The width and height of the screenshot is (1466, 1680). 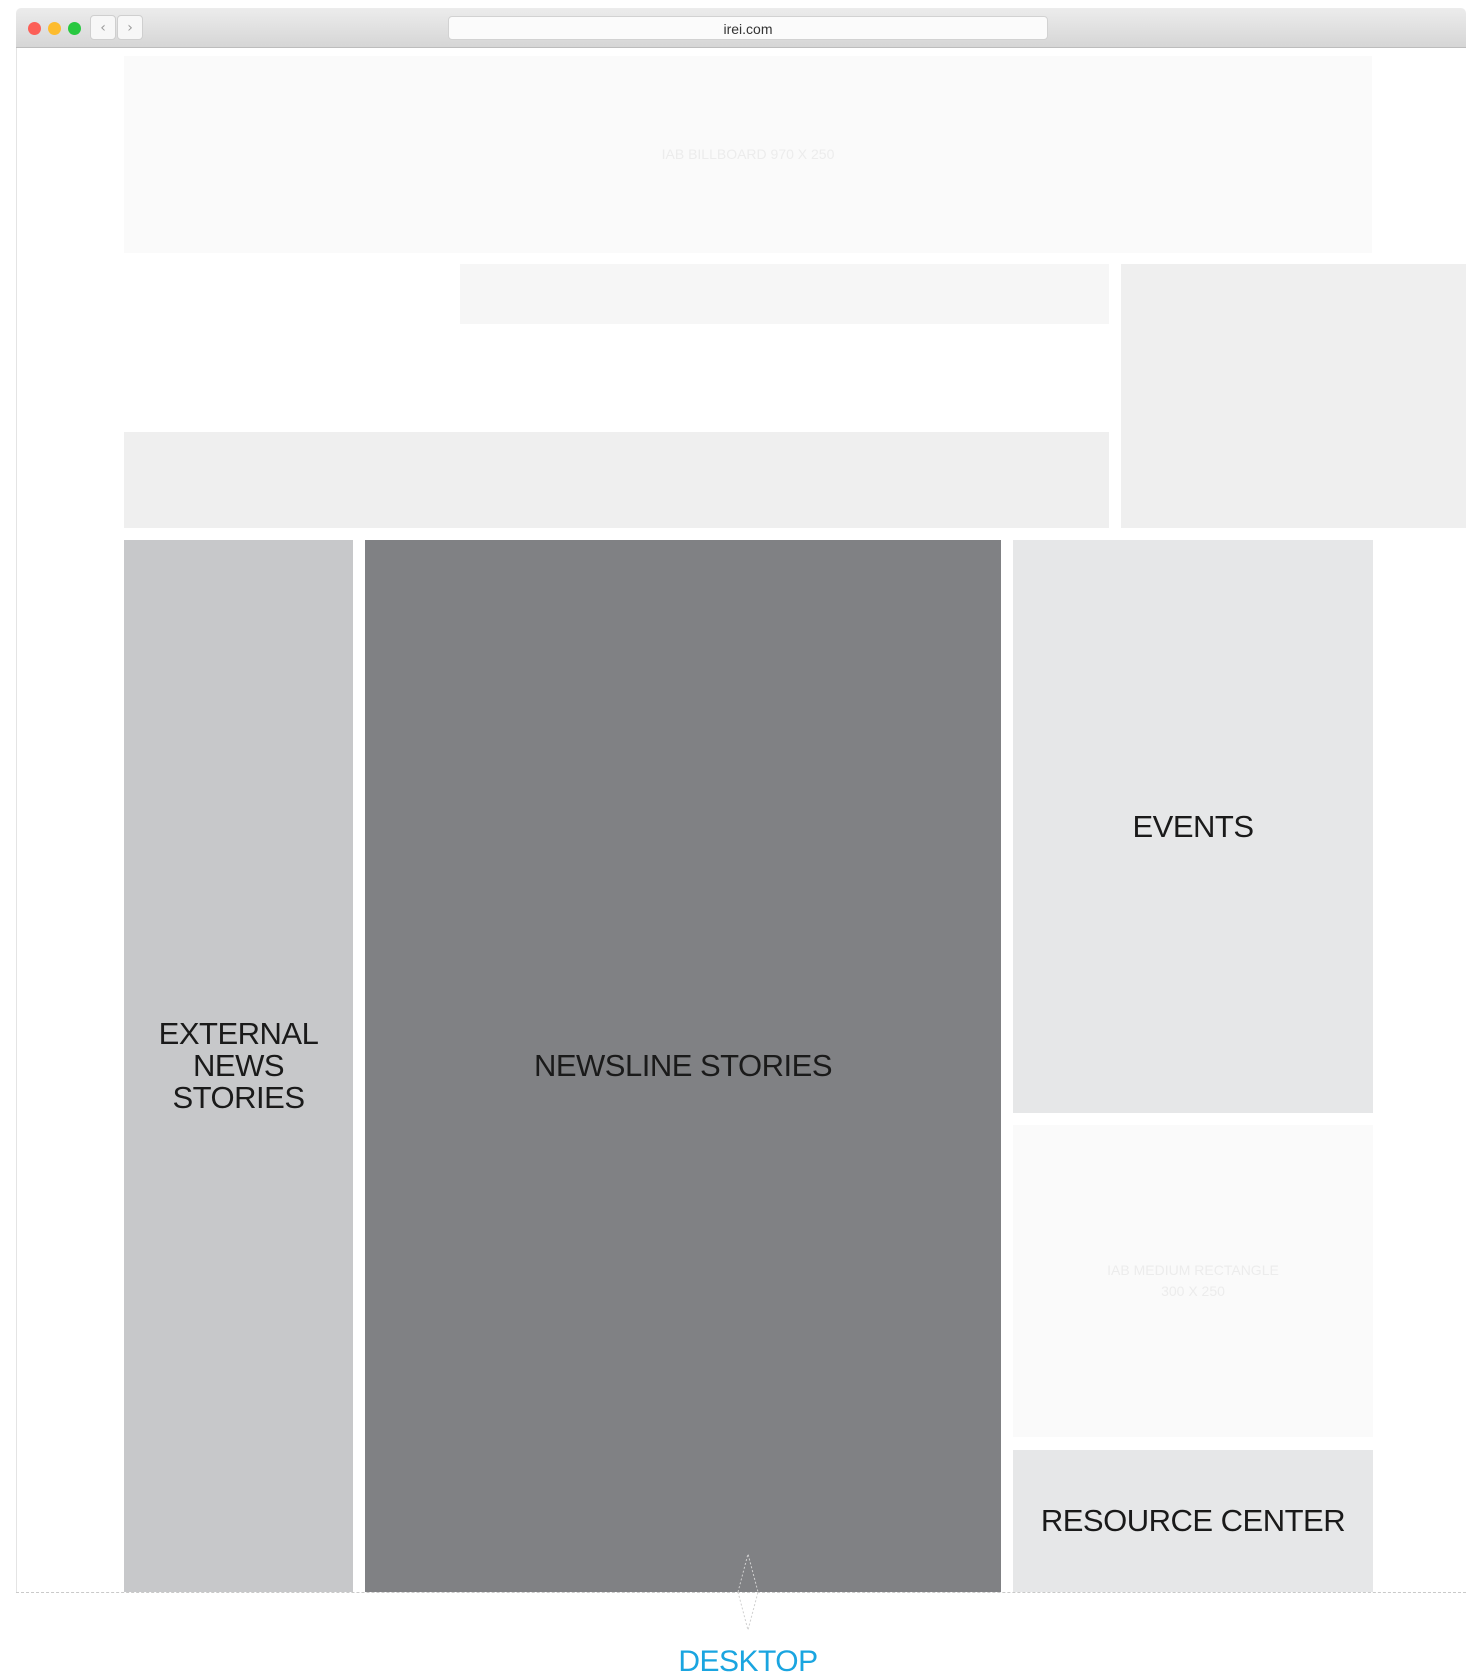 I want to click on resource-center-label: RESOURCE CENTER, so click(x=1193, y=1520).